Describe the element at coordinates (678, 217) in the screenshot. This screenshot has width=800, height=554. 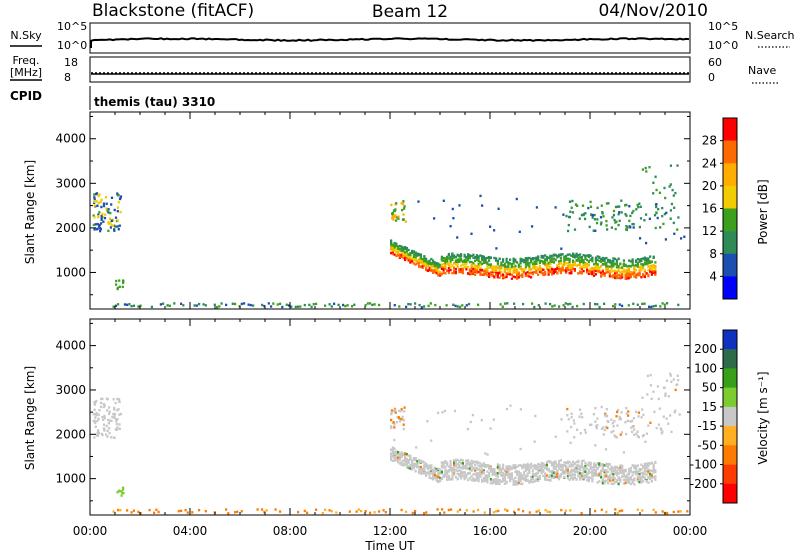
I see `p-late-cell` at that location.